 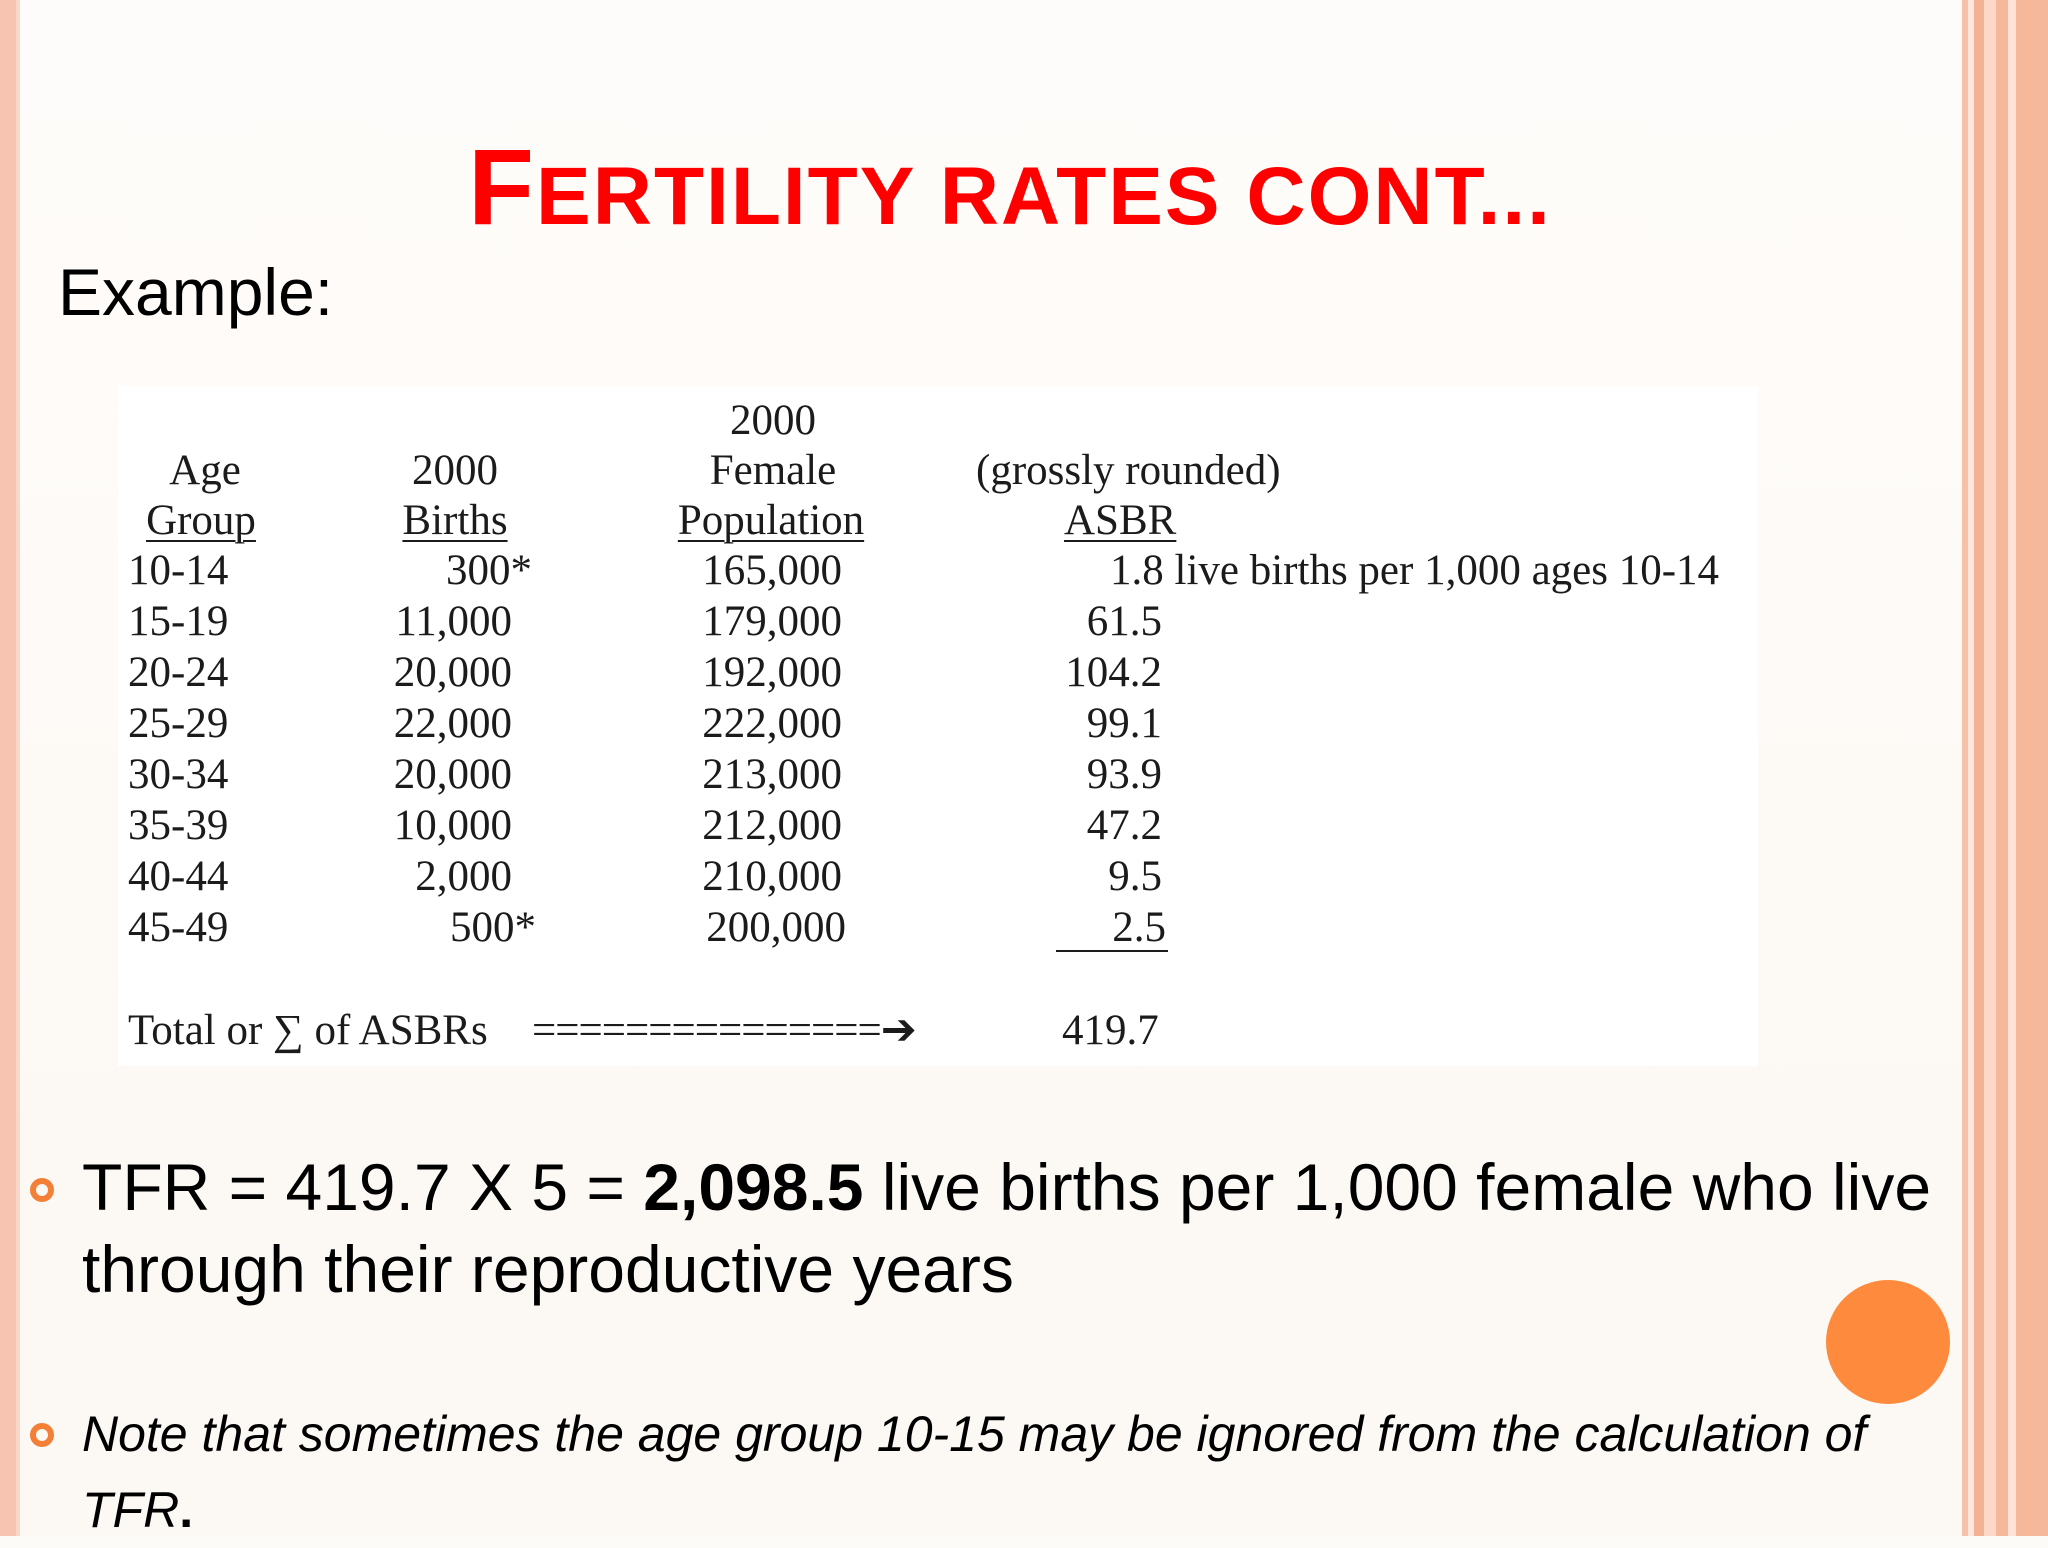 What do you see at coordinates (1124, 723) in the screenshot?
I see `row-asbr: 99.1` at bounding box center [1124, 723].